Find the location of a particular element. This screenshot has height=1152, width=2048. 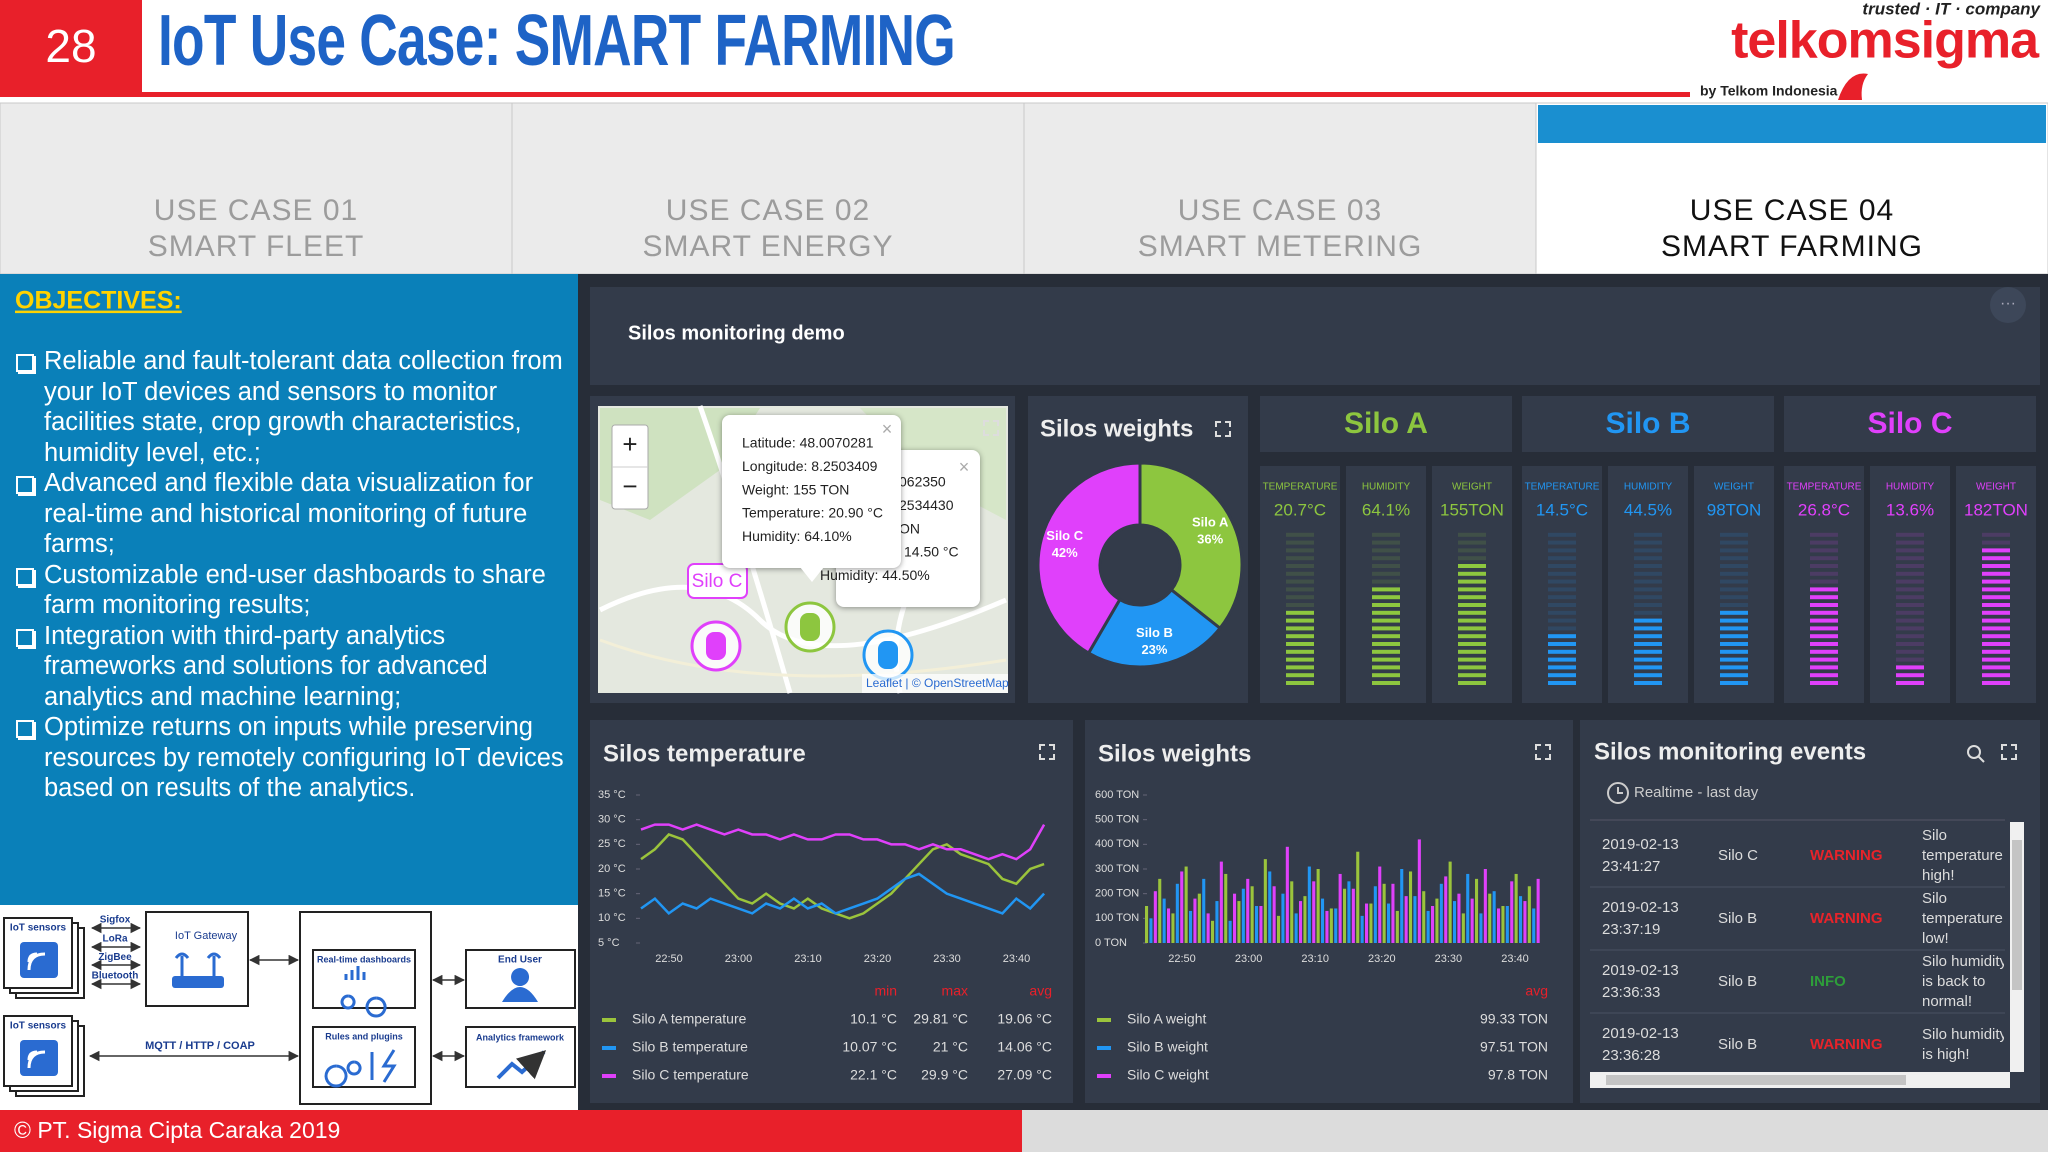

y-tick-label: 600 TON is located at coordinates (1117, 795).